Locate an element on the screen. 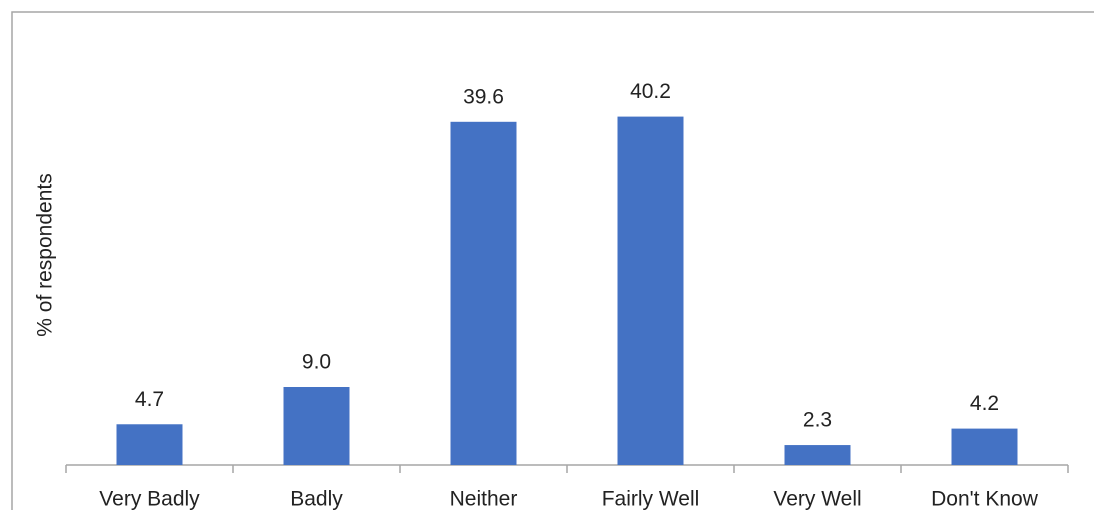 The width and height of the screenshot is (1094, 510). x-tick-label: Badly is located at coordinates (316, 499).